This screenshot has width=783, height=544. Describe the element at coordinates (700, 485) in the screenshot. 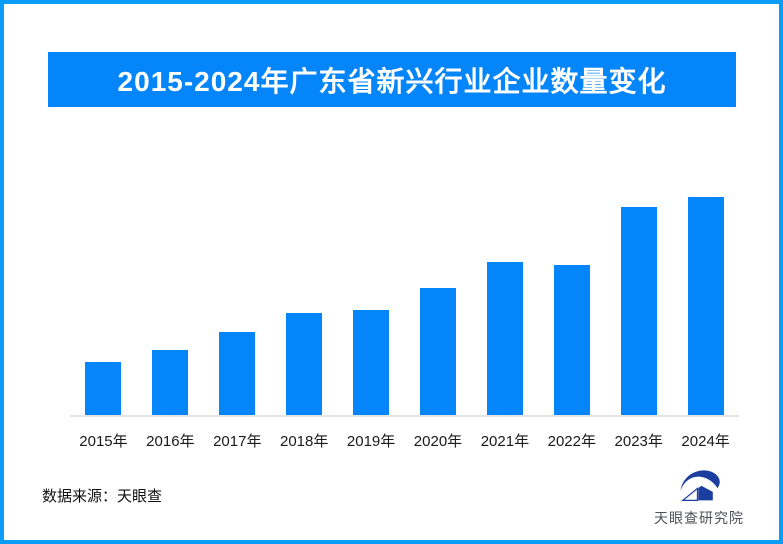

I see `tianyancha-eye-icon` at that location.